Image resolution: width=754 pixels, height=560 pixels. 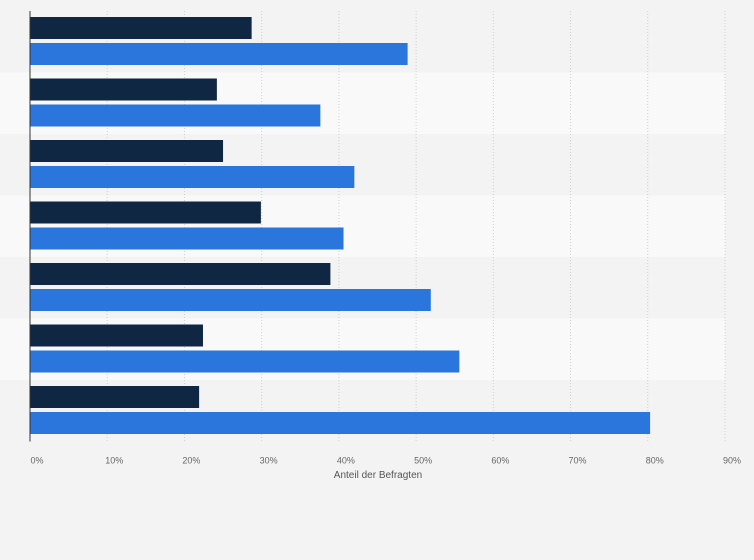 I want to click on x-tick-label: 50%, so click(x=423, y=461).